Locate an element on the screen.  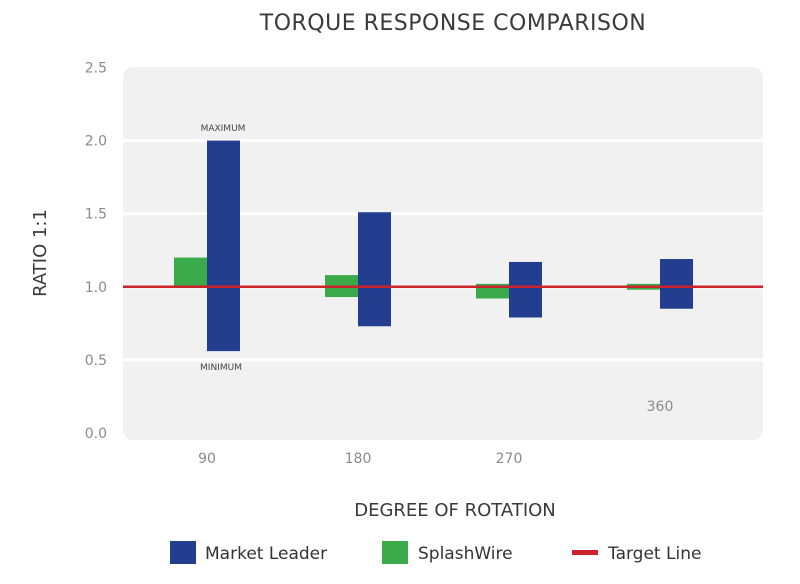
y-tick-label: 0.0 is located at coordinates (96, 434).